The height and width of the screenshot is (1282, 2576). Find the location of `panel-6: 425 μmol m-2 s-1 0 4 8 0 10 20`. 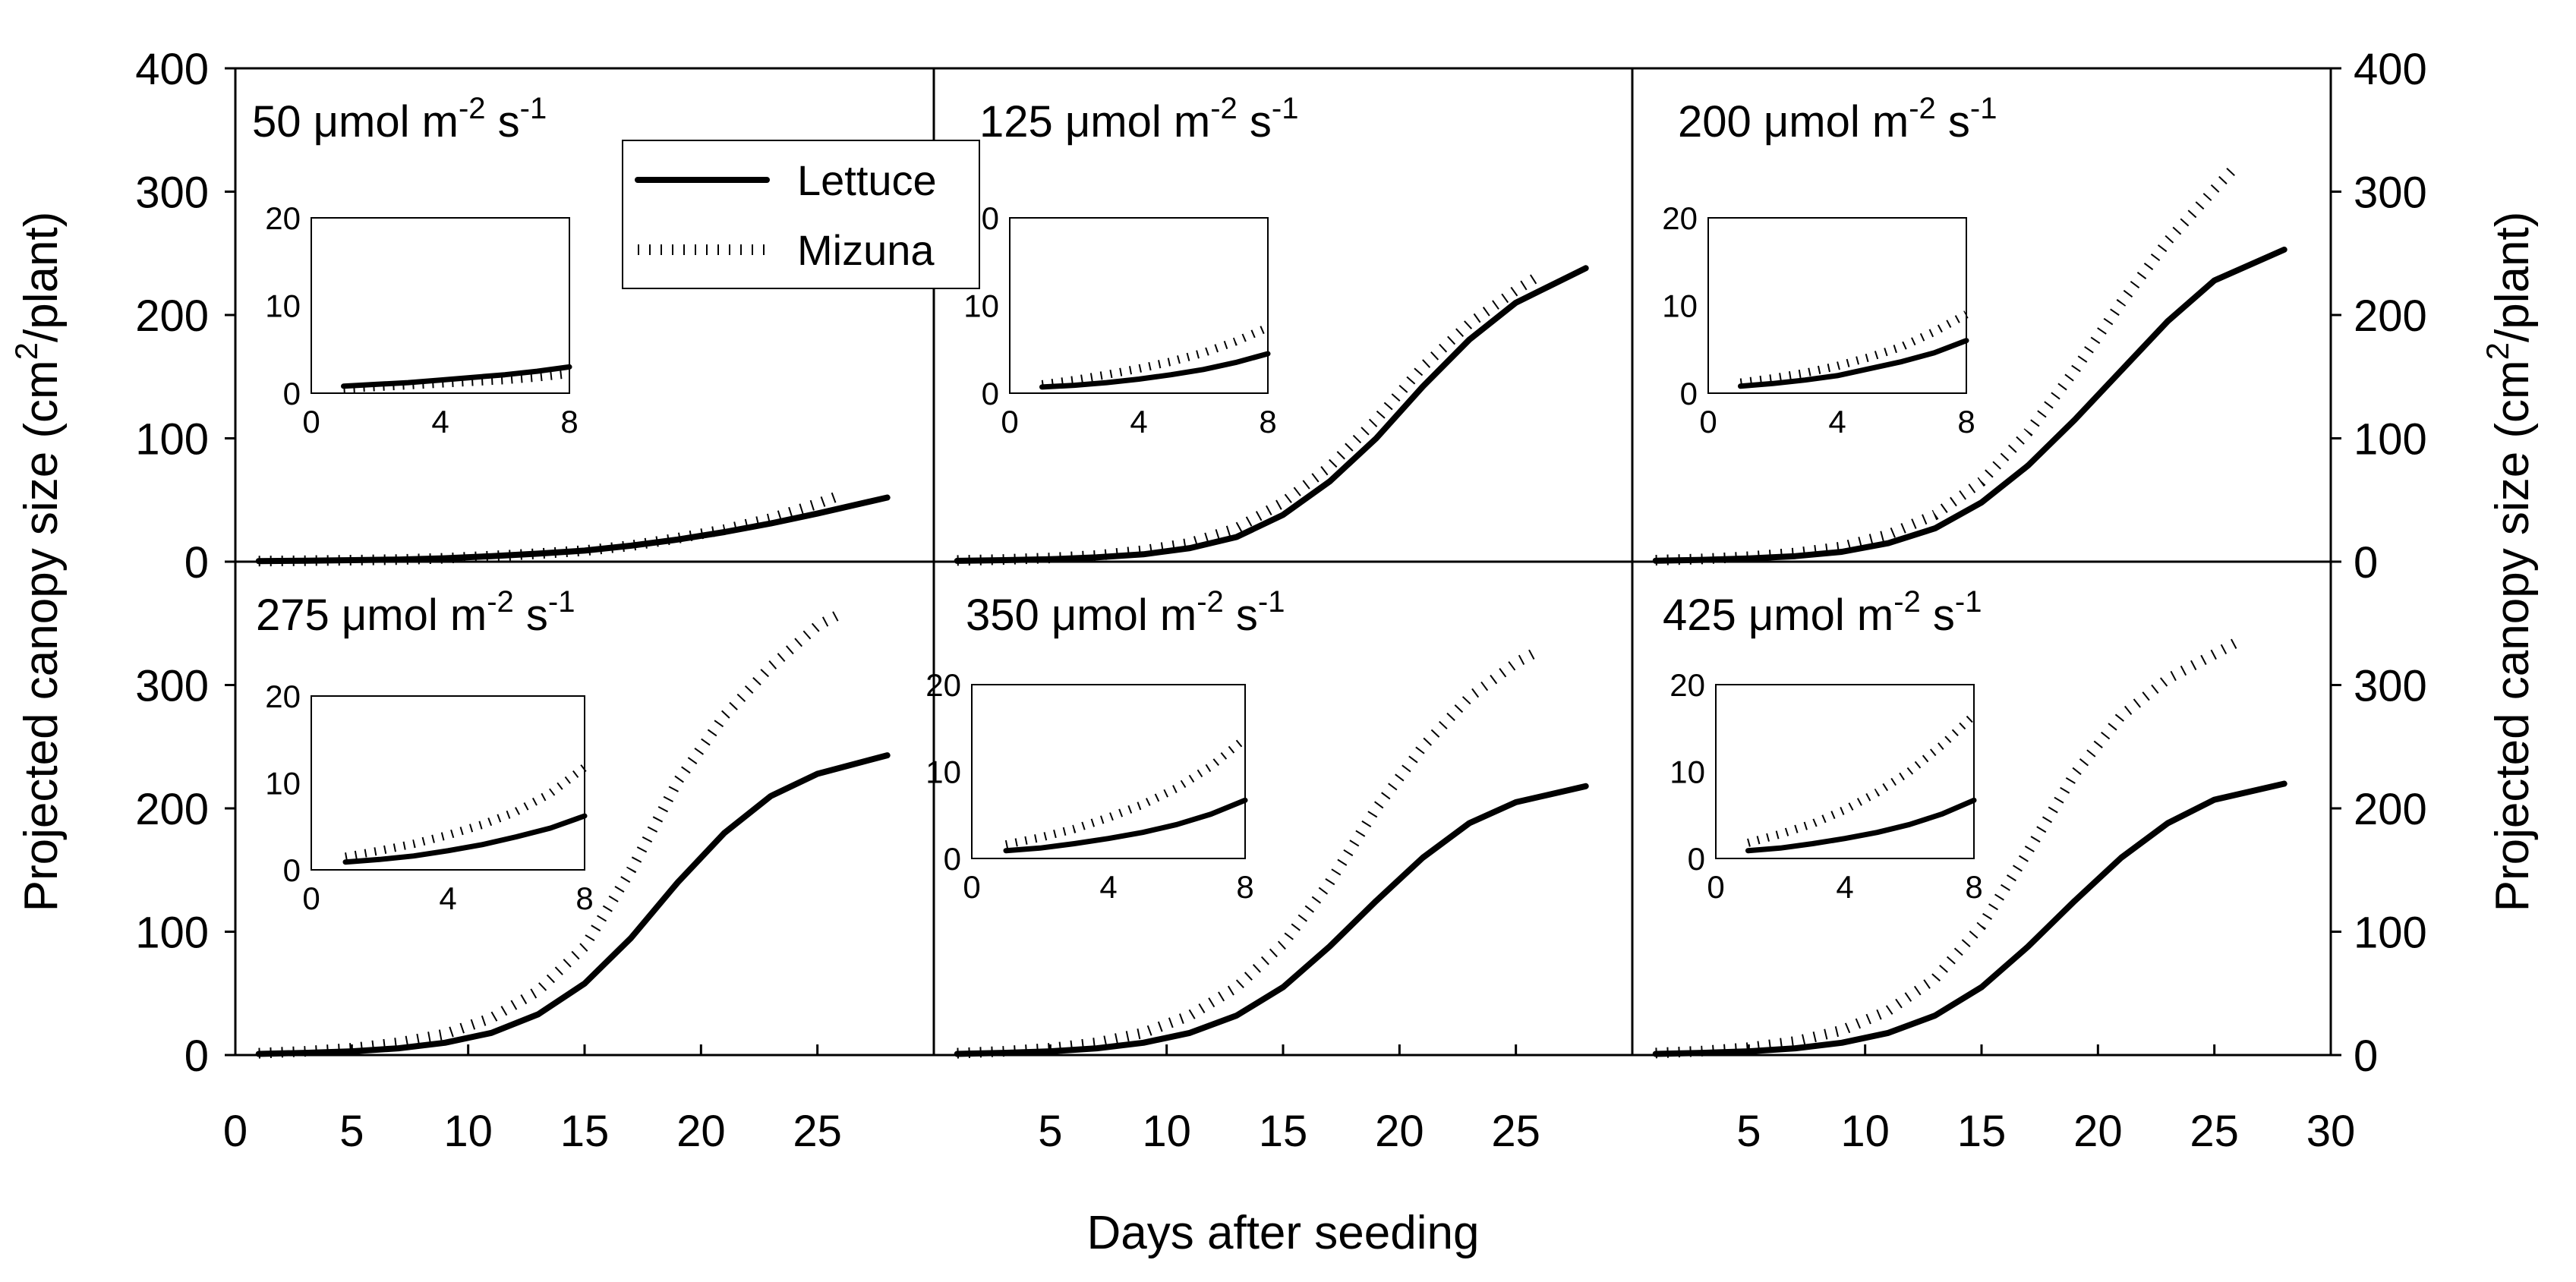

panel-6: 425 μmol m-2 s-1 0 4 8 0 10 20 is located at coordinates (1970, 822).